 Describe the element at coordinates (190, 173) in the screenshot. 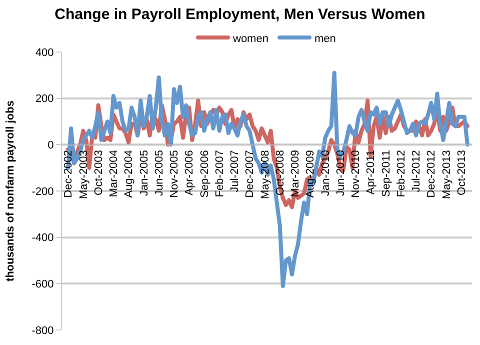

I see `x-tick-label: Apr-2006` at that location.